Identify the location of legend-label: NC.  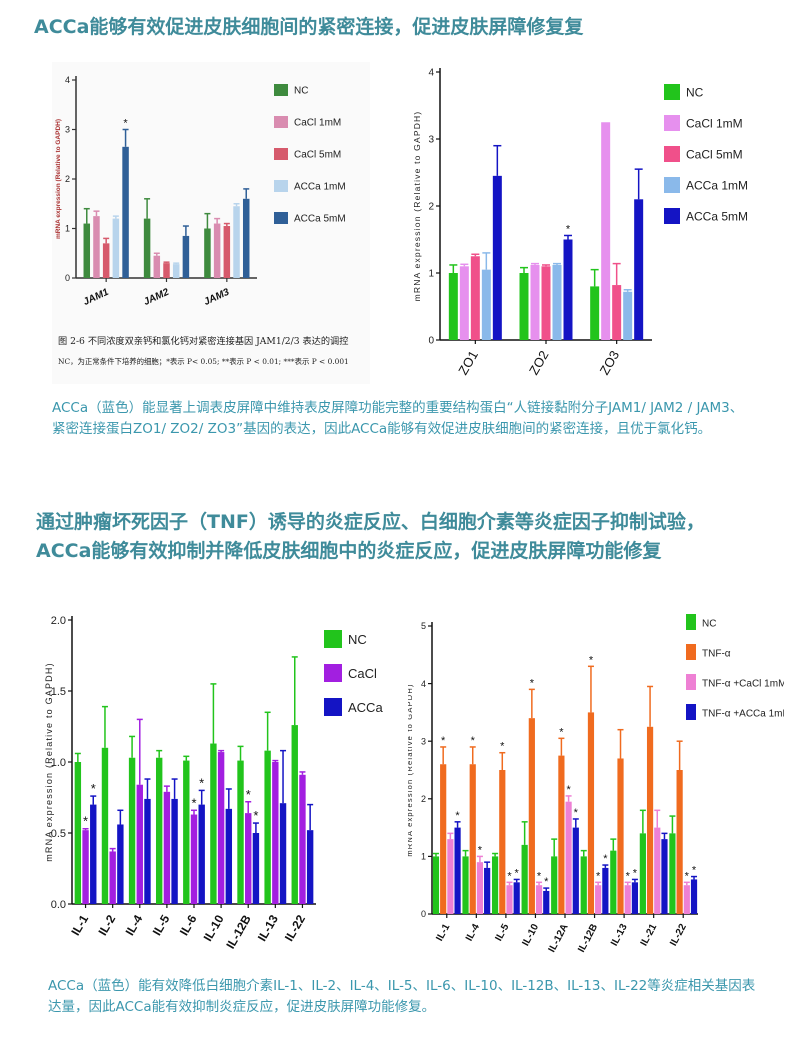
(709, 623).